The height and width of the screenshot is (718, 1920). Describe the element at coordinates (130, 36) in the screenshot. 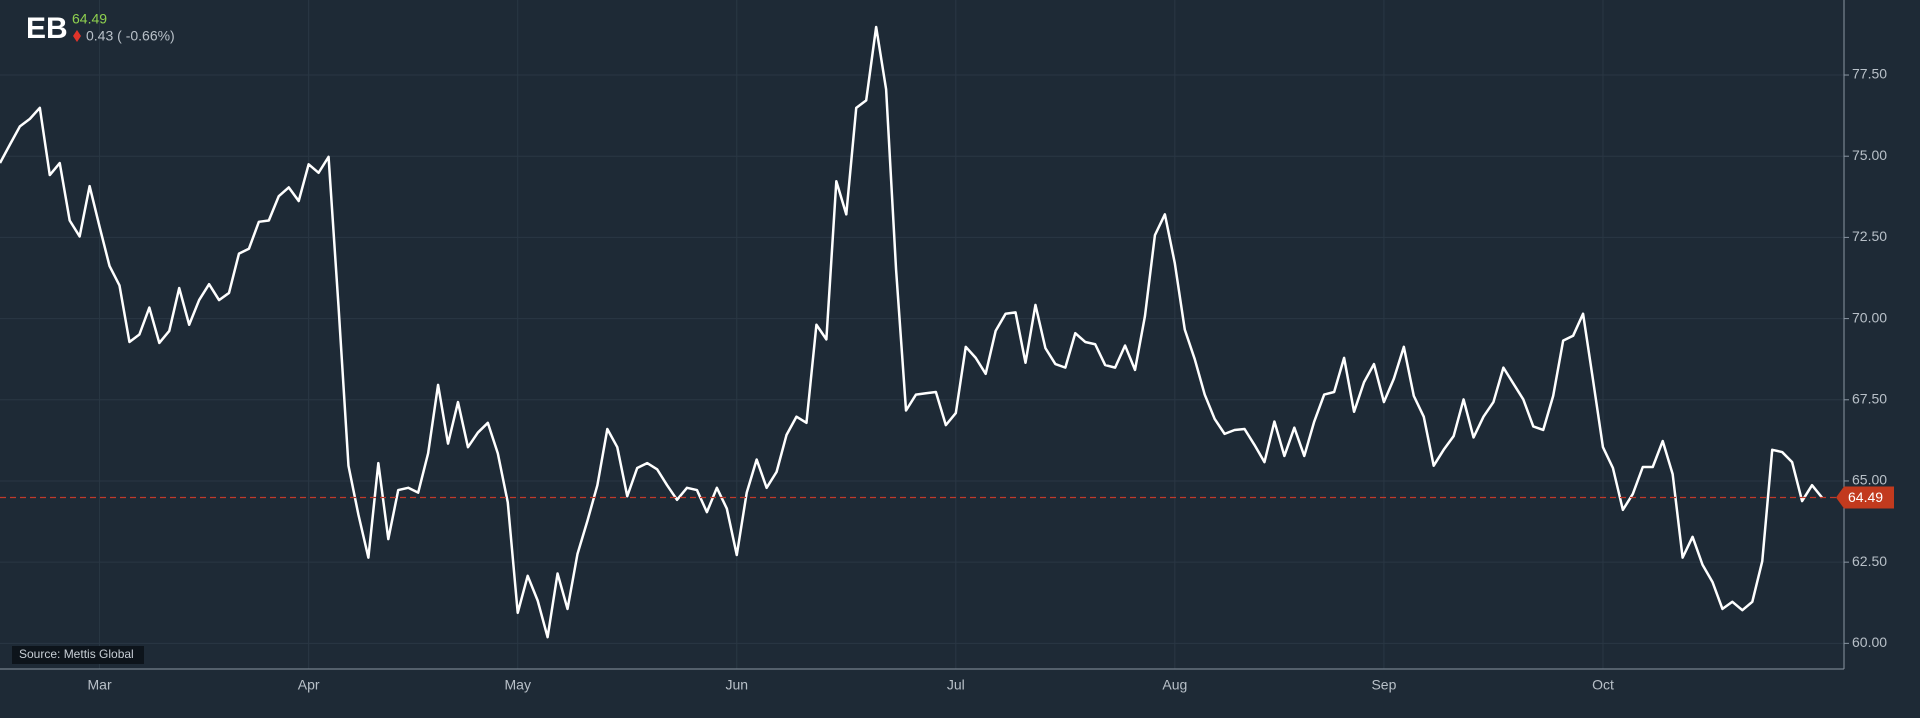

I see `change: 0.43 ( -0.66%)` at that location.